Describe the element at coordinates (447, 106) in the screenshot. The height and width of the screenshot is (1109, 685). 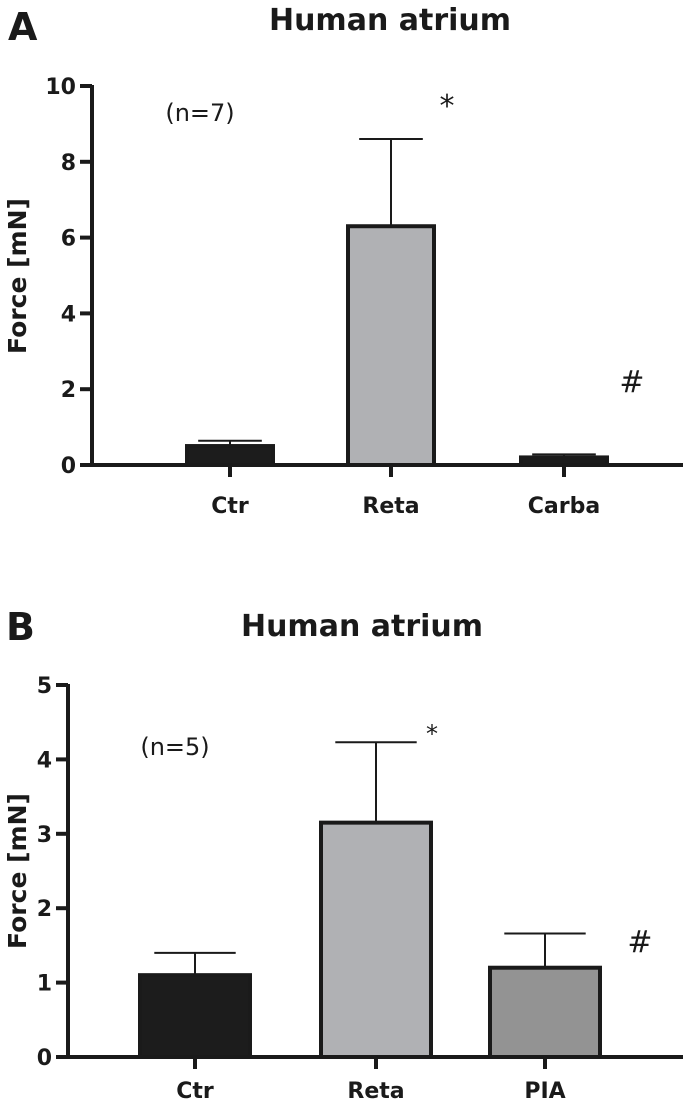
I see `panel-a-significance-reta: *` at that location.